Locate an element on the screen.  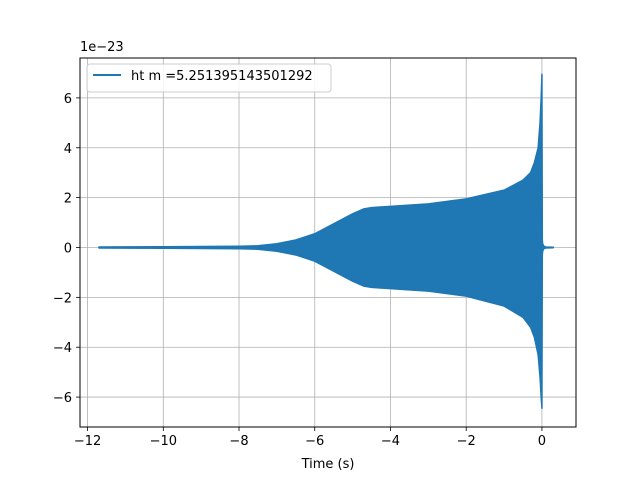
x-tick-label: −12 is located at coordinates (87, 441).